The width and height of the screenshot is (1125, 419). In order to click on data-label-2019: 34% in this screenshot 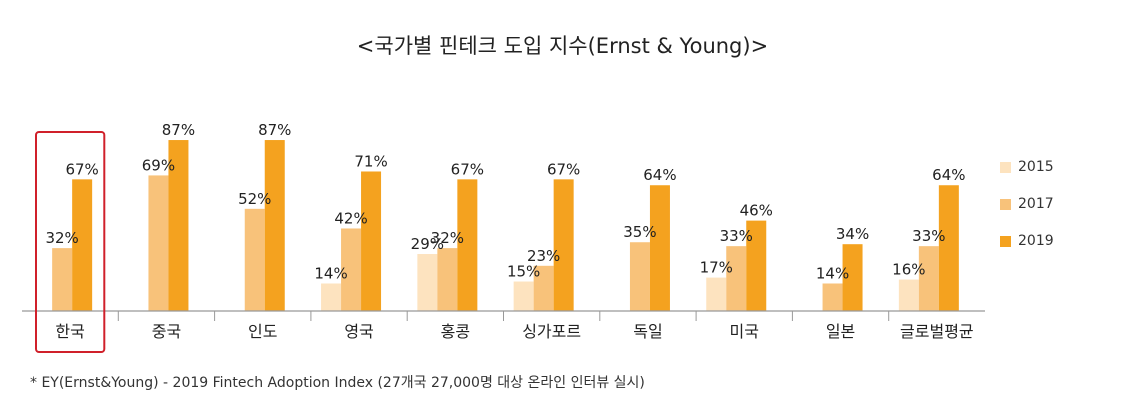, I will do `click(852, 234)`.